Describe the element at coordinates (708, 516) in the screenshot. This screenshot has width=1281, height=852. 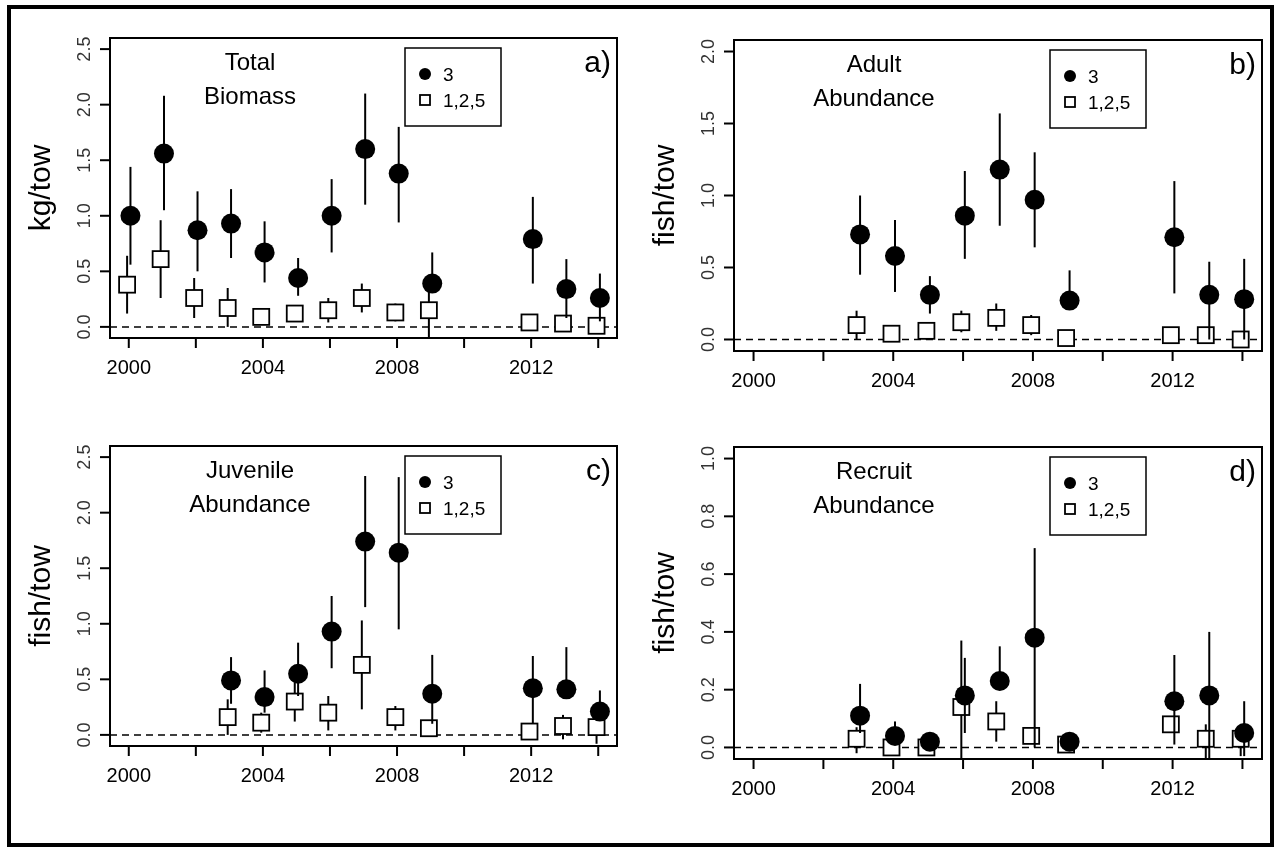
I see `y-tick-label: 0.8` at that location.